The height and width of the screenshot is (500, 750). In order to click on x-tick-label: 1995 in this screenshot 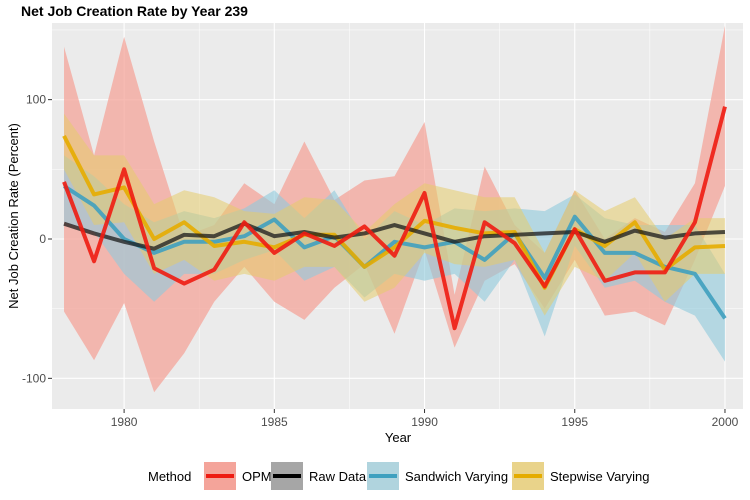, I will do `click(574, 422)`.